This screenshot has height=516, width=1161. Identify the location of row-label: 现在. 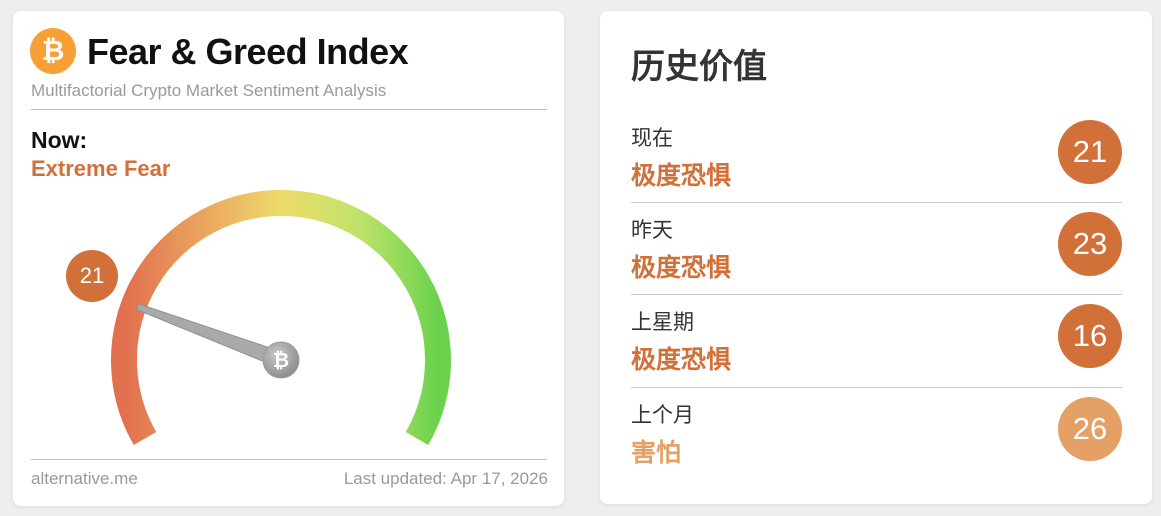
(652, 138).